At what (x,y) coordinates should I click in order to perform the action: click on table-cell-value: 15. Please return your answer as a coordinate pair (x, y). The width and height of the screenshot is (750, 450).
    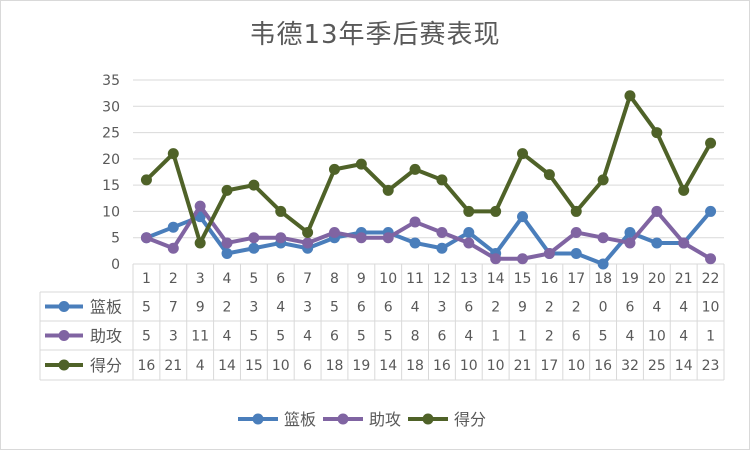
    Looking at the image, I should click on (254, 366).